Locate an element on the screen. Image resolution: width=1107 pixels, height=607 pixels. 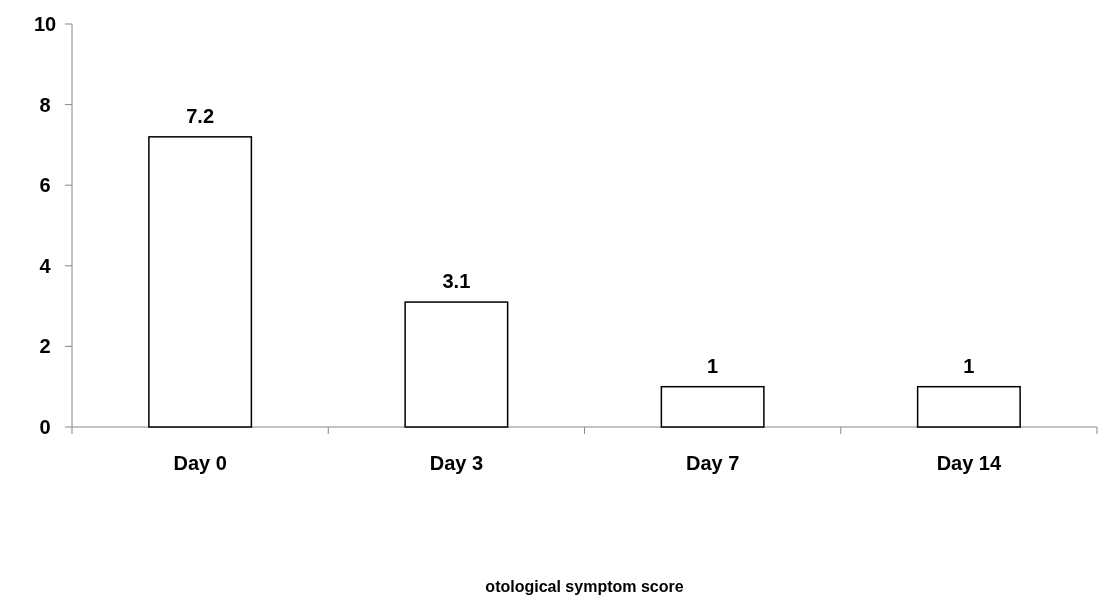
x-tick-label: Day 14 is located at coordinates (969, 463).